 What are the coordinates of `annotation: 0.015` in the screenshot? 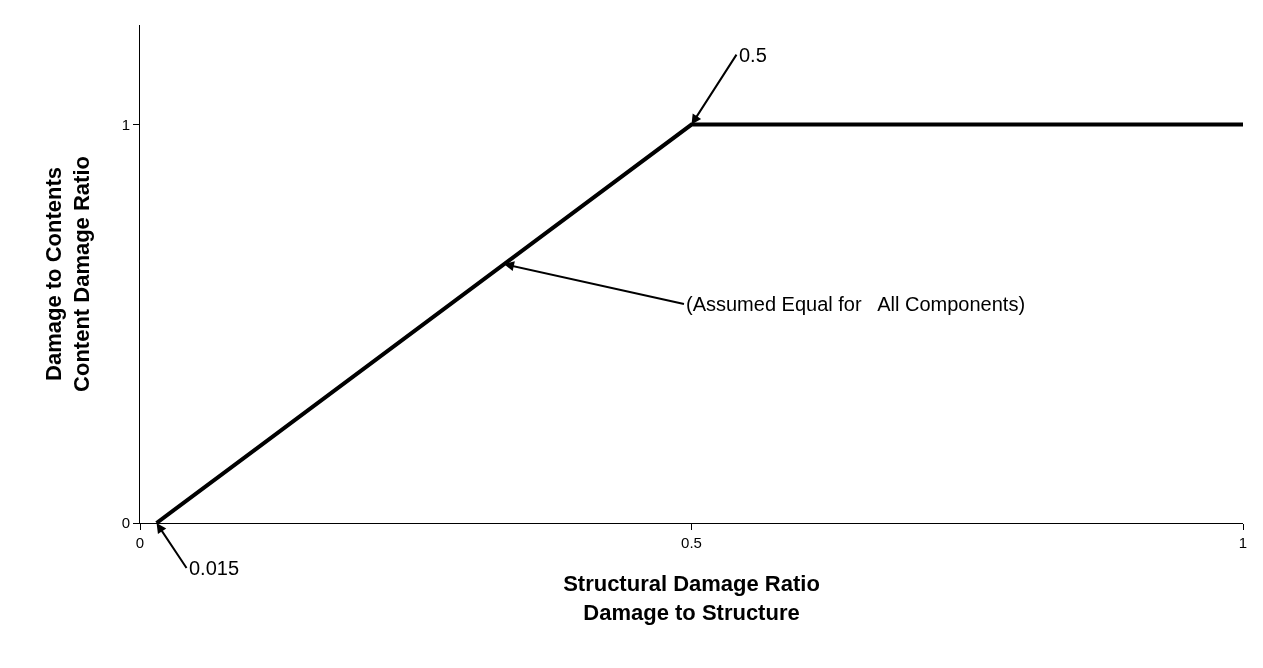 It's located at (214, 568).